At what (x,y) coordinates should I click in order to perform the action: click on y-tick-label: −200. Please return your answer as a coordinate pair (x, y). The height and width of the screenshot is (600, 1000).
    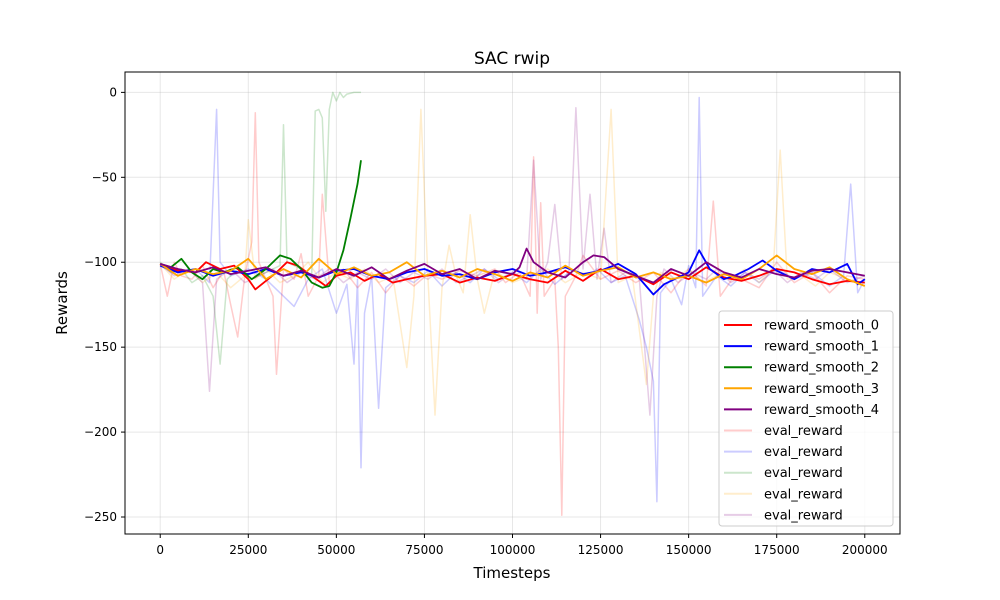
    Looking at the image, I should click on (100, 432).